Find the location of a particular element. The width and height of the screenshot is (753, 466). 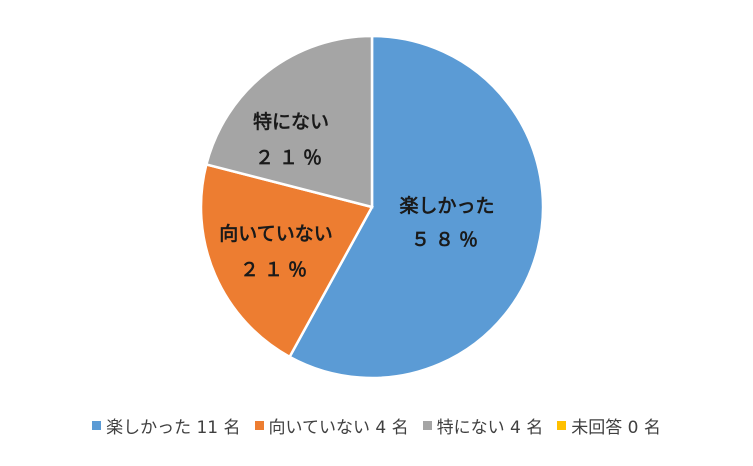

legend-label-2: 向いていない 4 名 is located at coordinates (338, 428).